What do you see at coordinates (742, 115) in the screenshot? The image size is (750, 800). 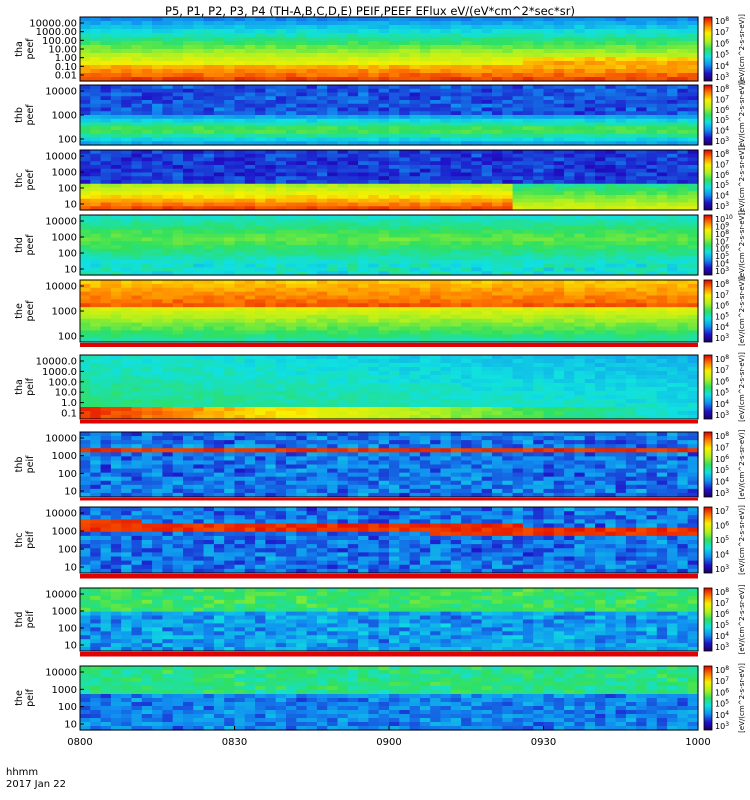 I see `colorbar-unit: [eV/(cm^2-s-sr-eV)]` at bounding box center [742, 115].